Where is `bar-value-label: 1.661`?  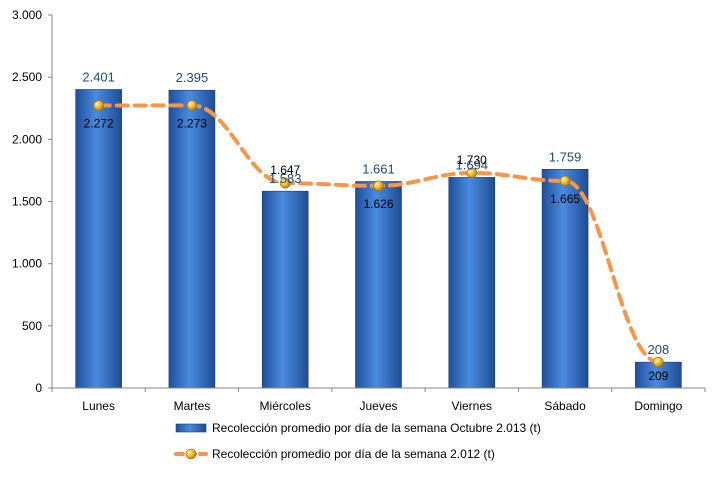
bar-value-label: 1.661 is located at coordinates (378, 168).